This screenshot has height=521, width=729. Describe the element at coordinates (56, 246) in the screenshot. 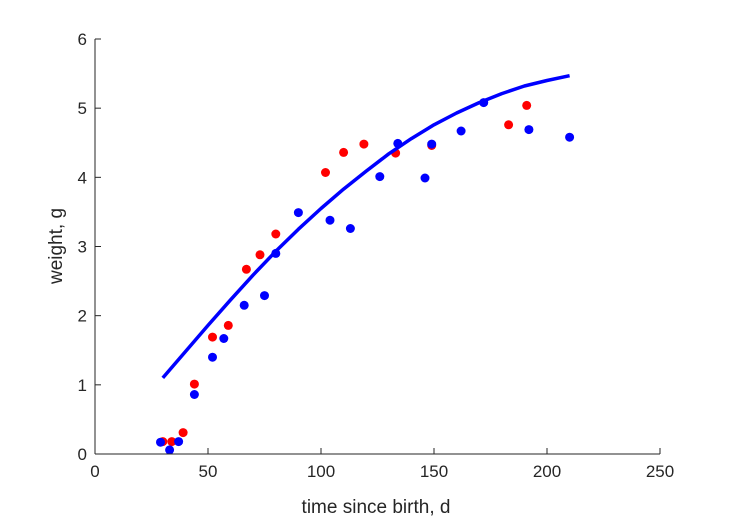

I see `y-axis-title: weight, g` at that location.